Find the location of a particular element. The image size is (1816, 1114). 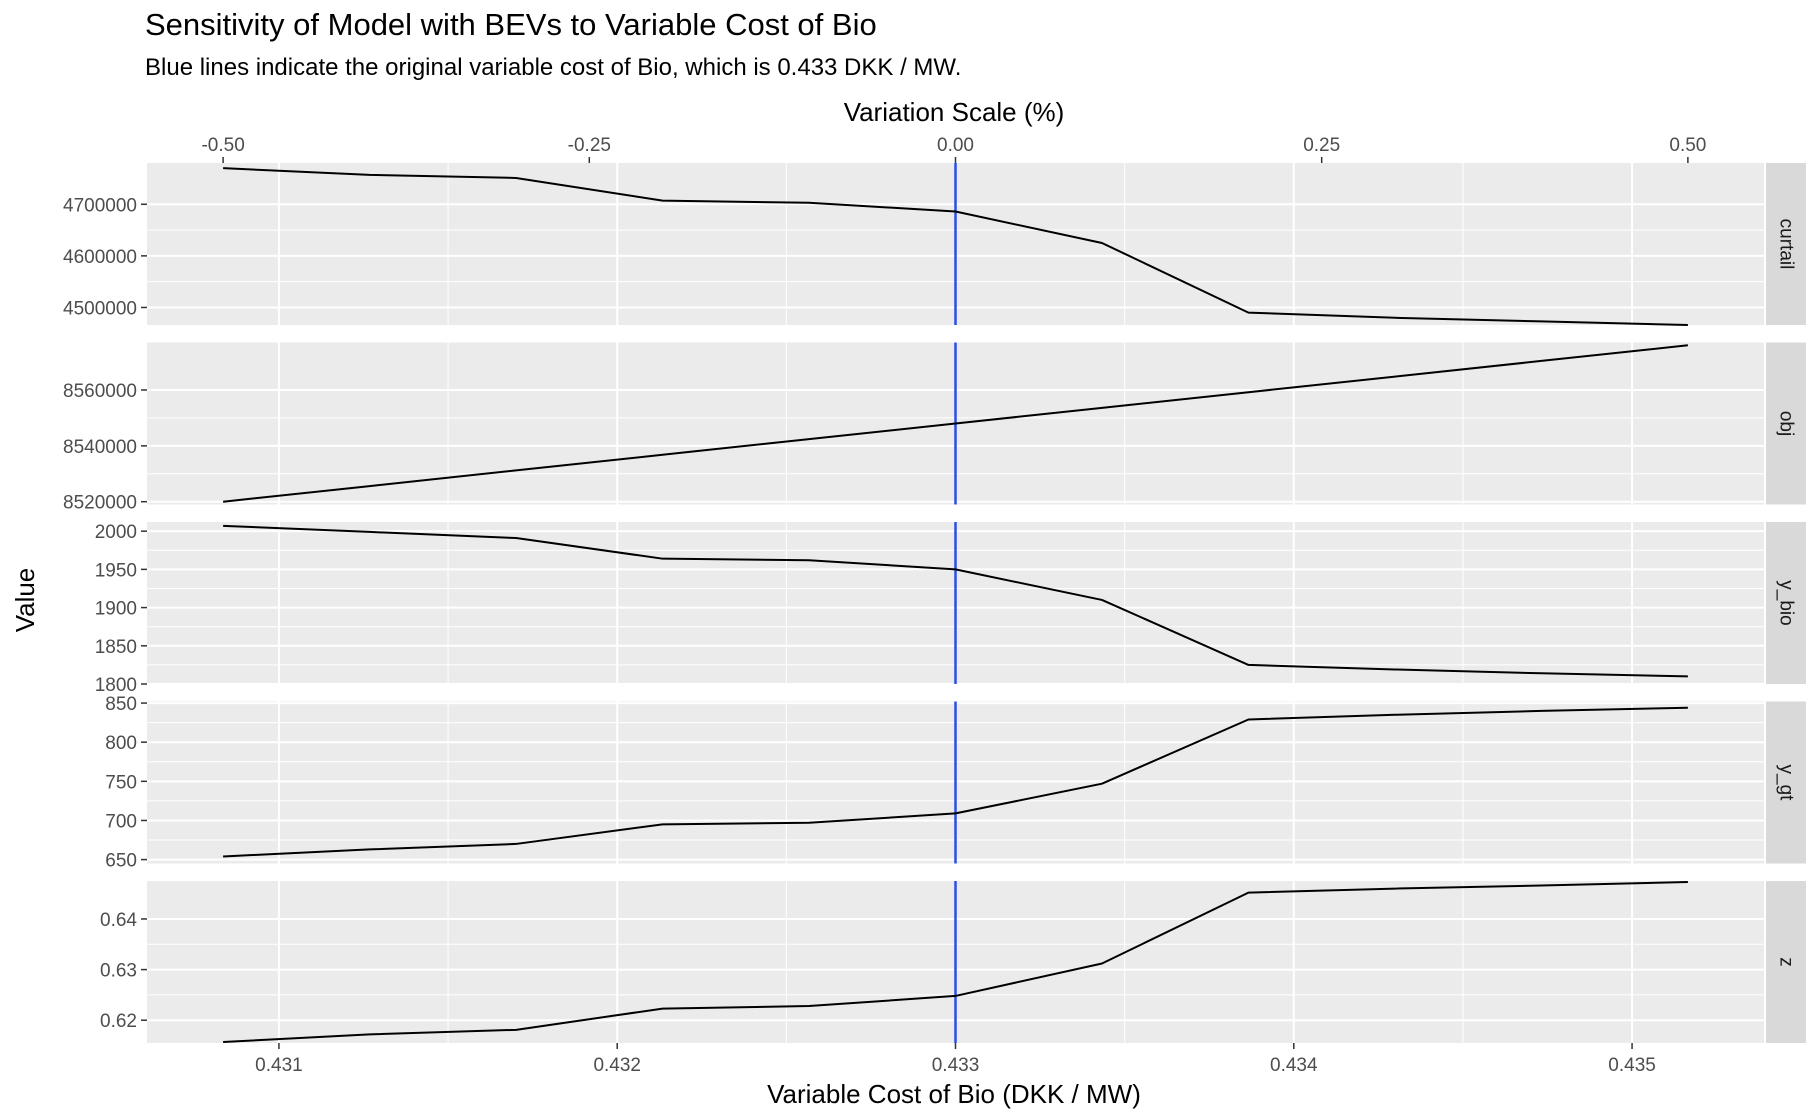

top-axis-title: Variation Scale (%) is located at coordinates (954, 112).